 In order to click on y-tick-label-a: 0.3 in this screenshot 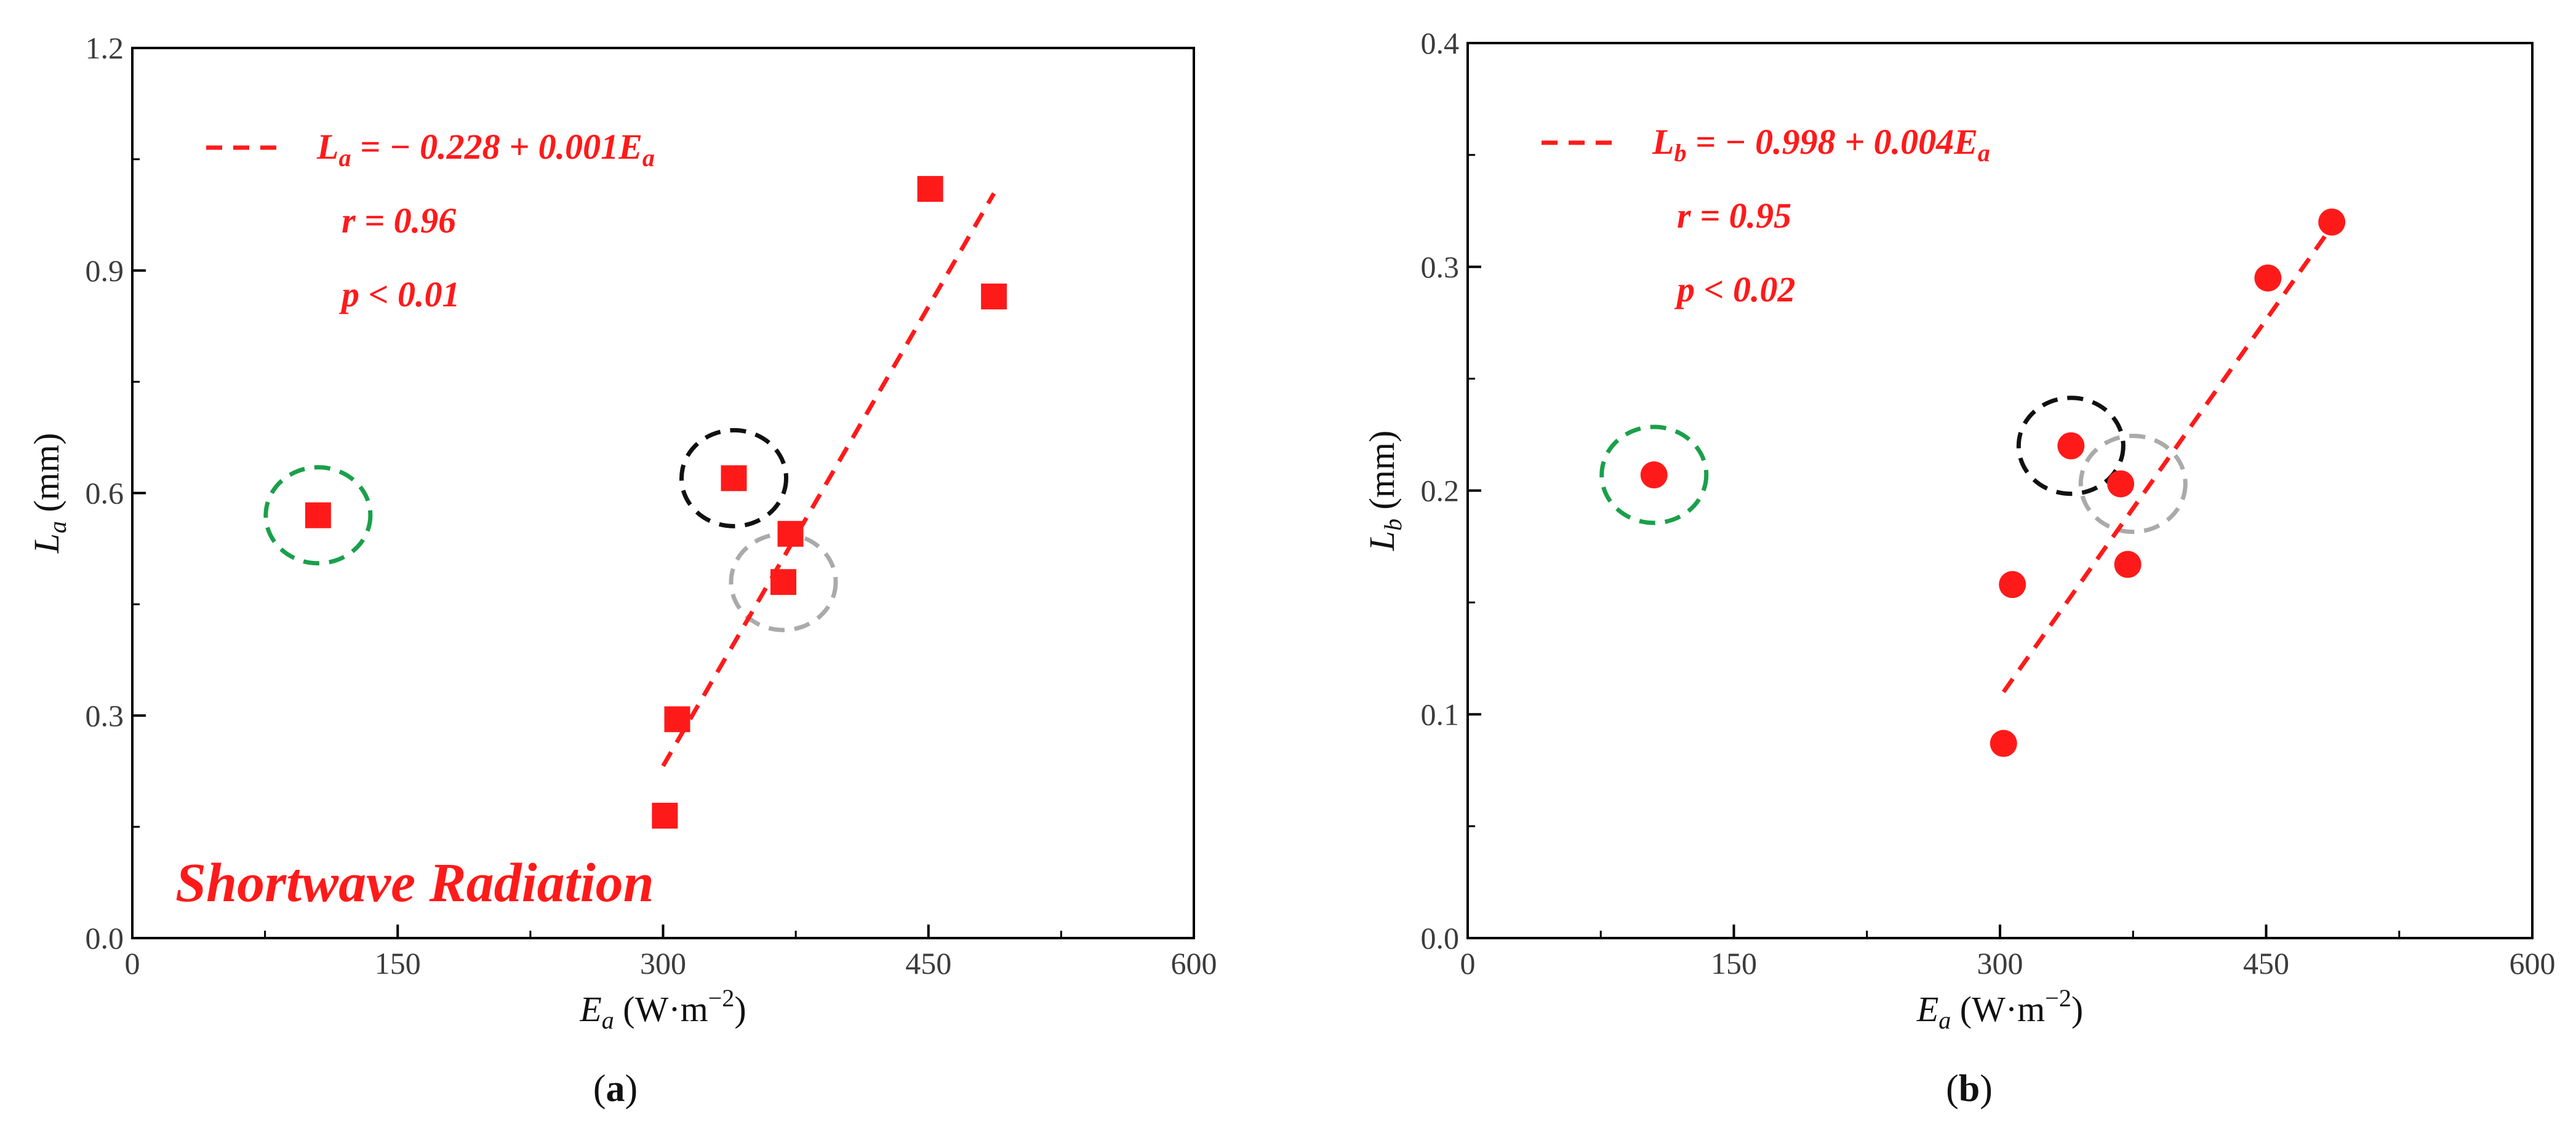, I will do `click(105, 715)`.